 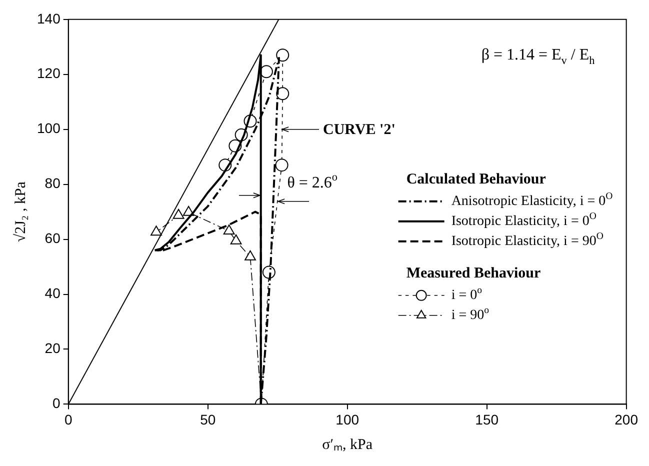 What do you see at coordinates (208, 419) in the screenshot?
I see `x-tick-label: 50` at bounding box center [208, 419].